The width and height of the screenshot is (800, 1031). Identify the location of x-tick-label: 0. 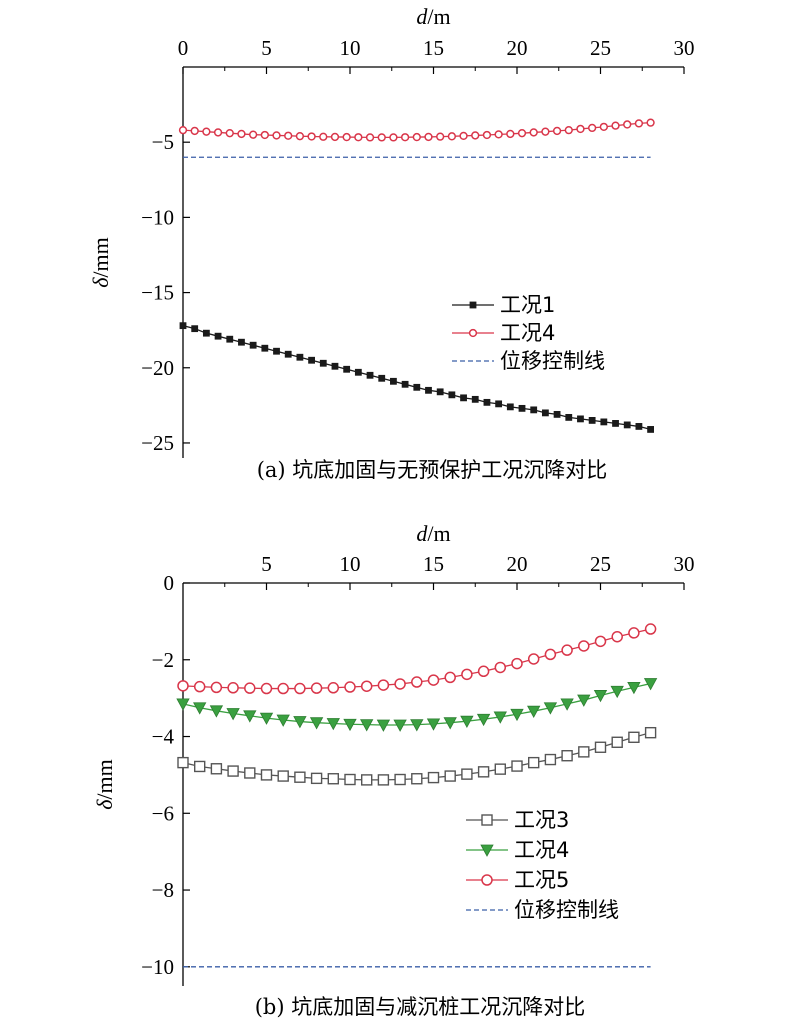
(183, 48).